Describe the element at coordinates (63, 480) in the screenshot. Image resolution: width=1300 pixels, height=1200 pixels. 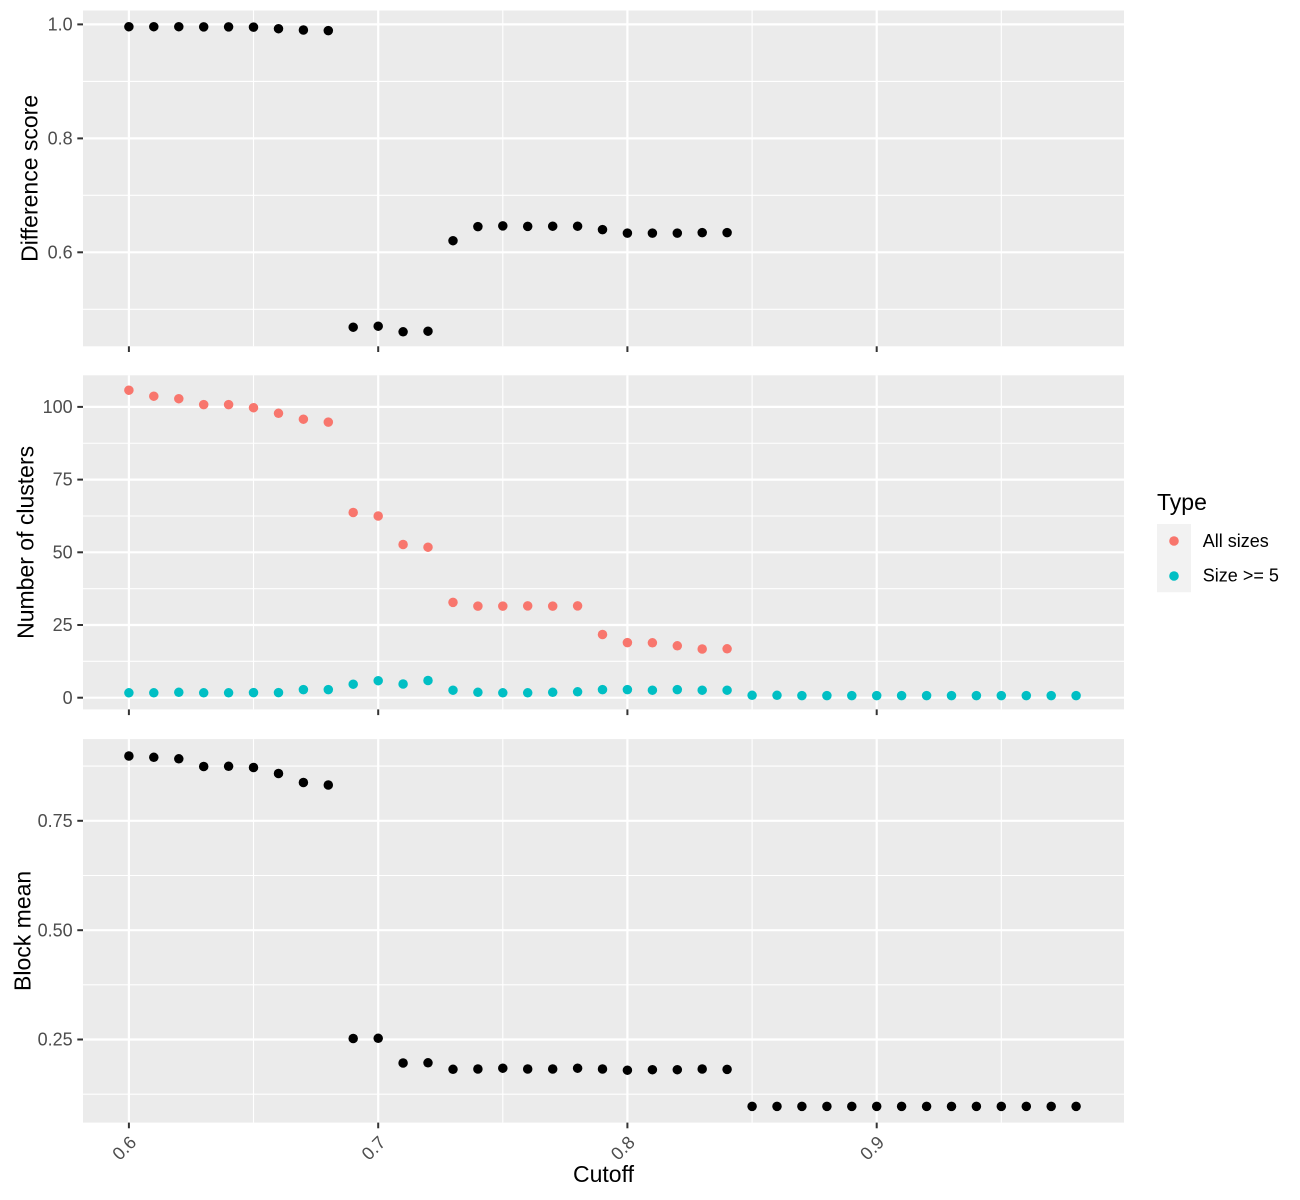
I see `svg-text: 75` at that location.